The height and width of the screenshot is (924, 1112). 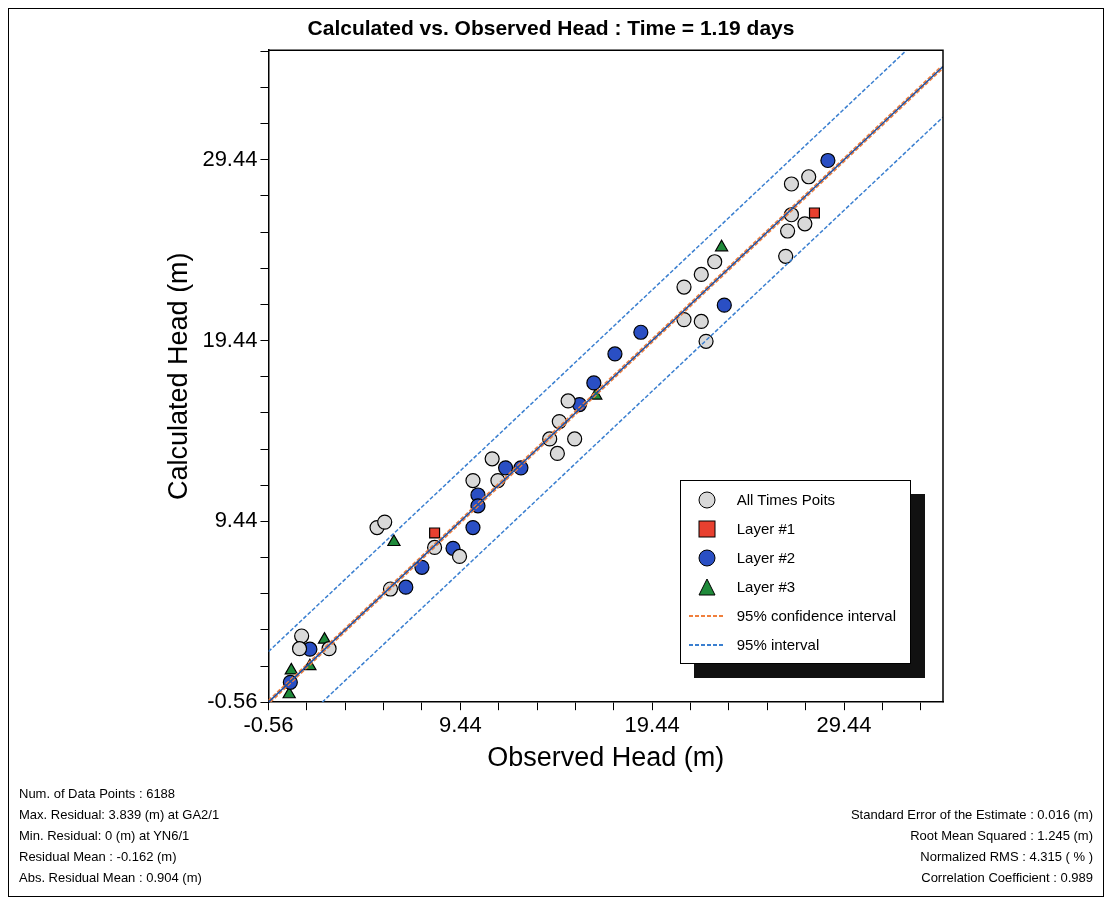 I want to click on text: Min. Residual: 0 (m) at YN6/1, so click(x=105, y=836).